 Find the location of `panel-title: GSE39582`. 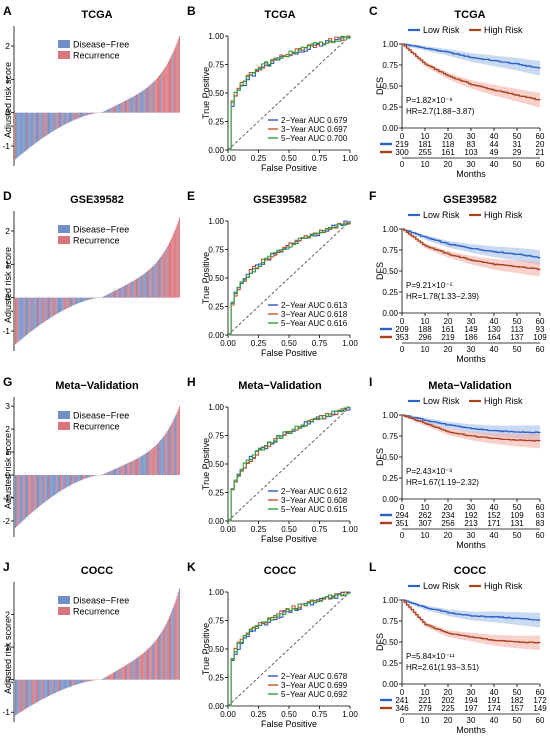

panel-title: GSE39582 is located at coordinates (280, 200).